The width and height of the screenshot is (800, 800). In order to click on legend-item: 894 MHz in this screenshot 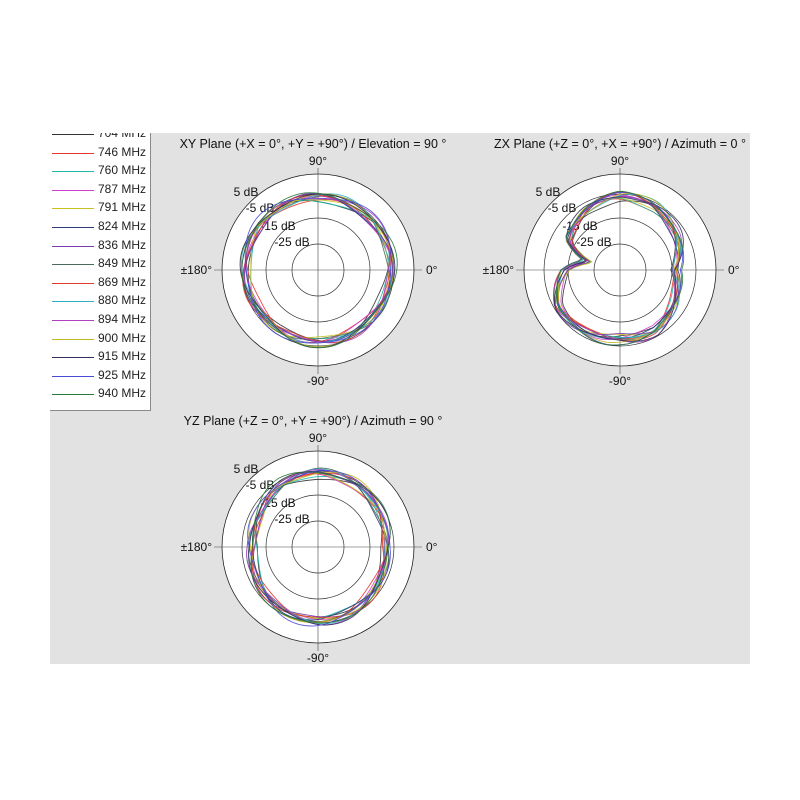, I will do `click(100, 320)`.